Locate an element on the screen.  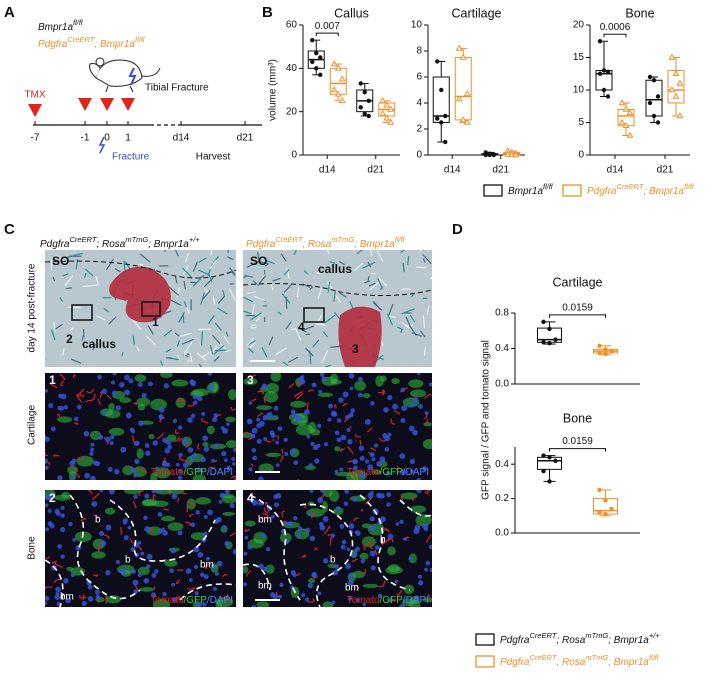
column-header: PdgfraCreERT; RosamTmG; Bmpr1a+/+ is located at coordinates (120, 242).